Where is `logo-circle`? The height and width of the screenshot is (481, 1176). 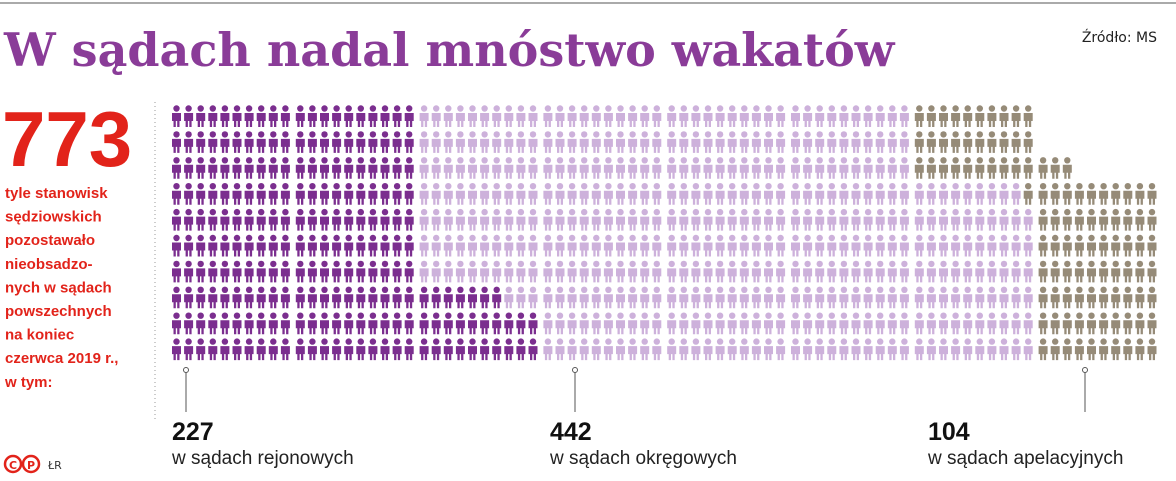 logo-circle is located at coordinates (13, 464).